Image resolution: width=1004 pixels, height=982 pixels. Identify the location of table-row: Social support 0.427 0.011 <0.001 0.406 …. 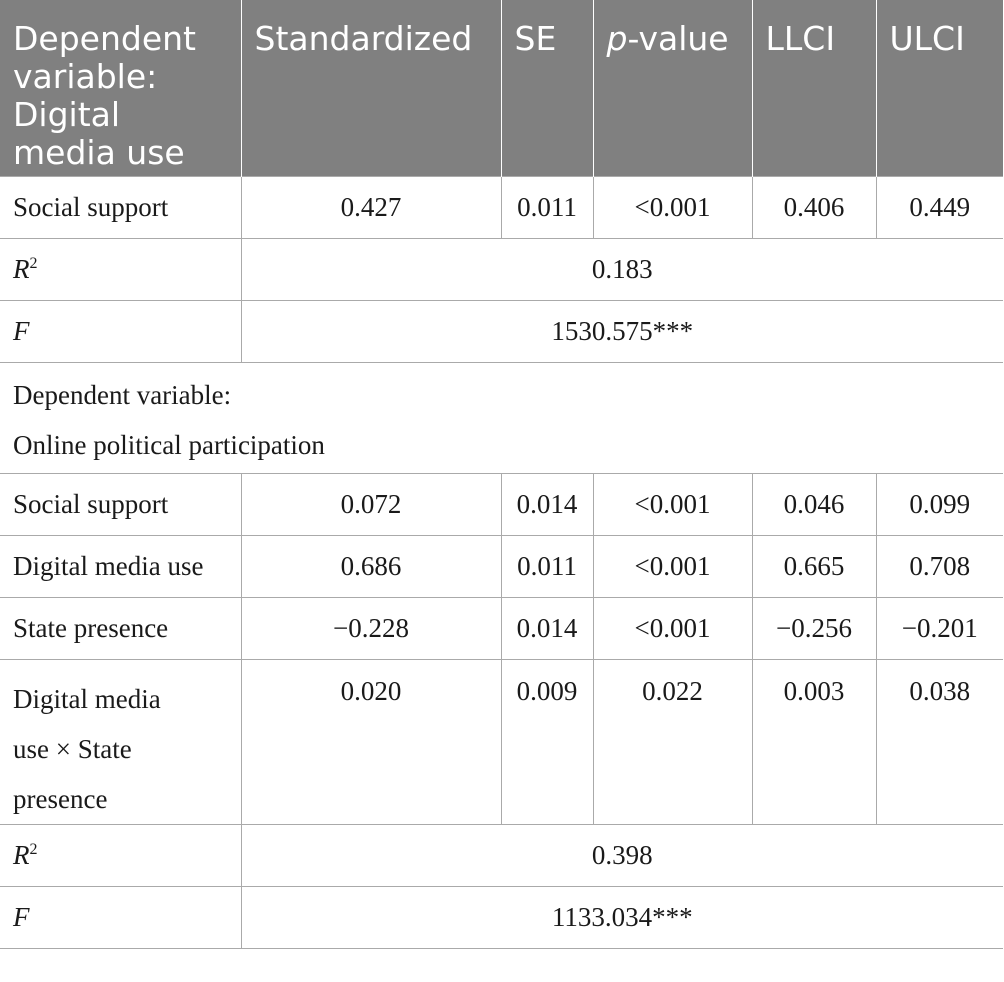
(501, 207).